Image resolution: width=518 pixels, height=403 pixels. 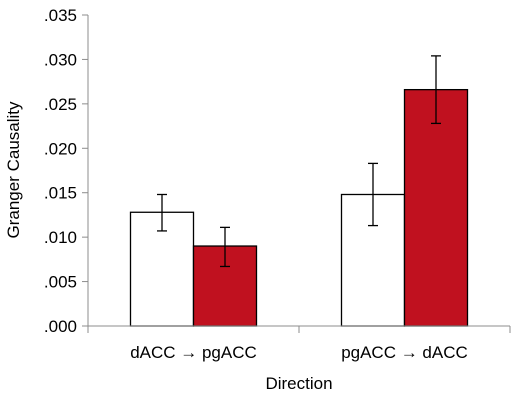 I want to click on y-axis-title: Granger Causality, so click(x=13, y=170).